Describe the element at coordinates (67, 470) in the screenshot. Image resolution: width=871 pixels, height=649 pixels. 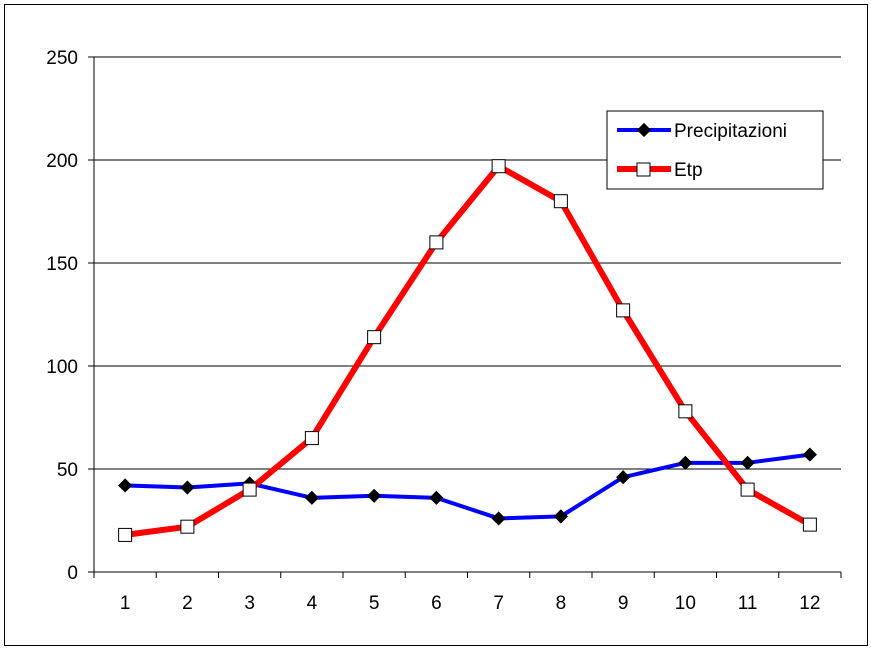
I see `y-tick-label-50: 50` at that location.